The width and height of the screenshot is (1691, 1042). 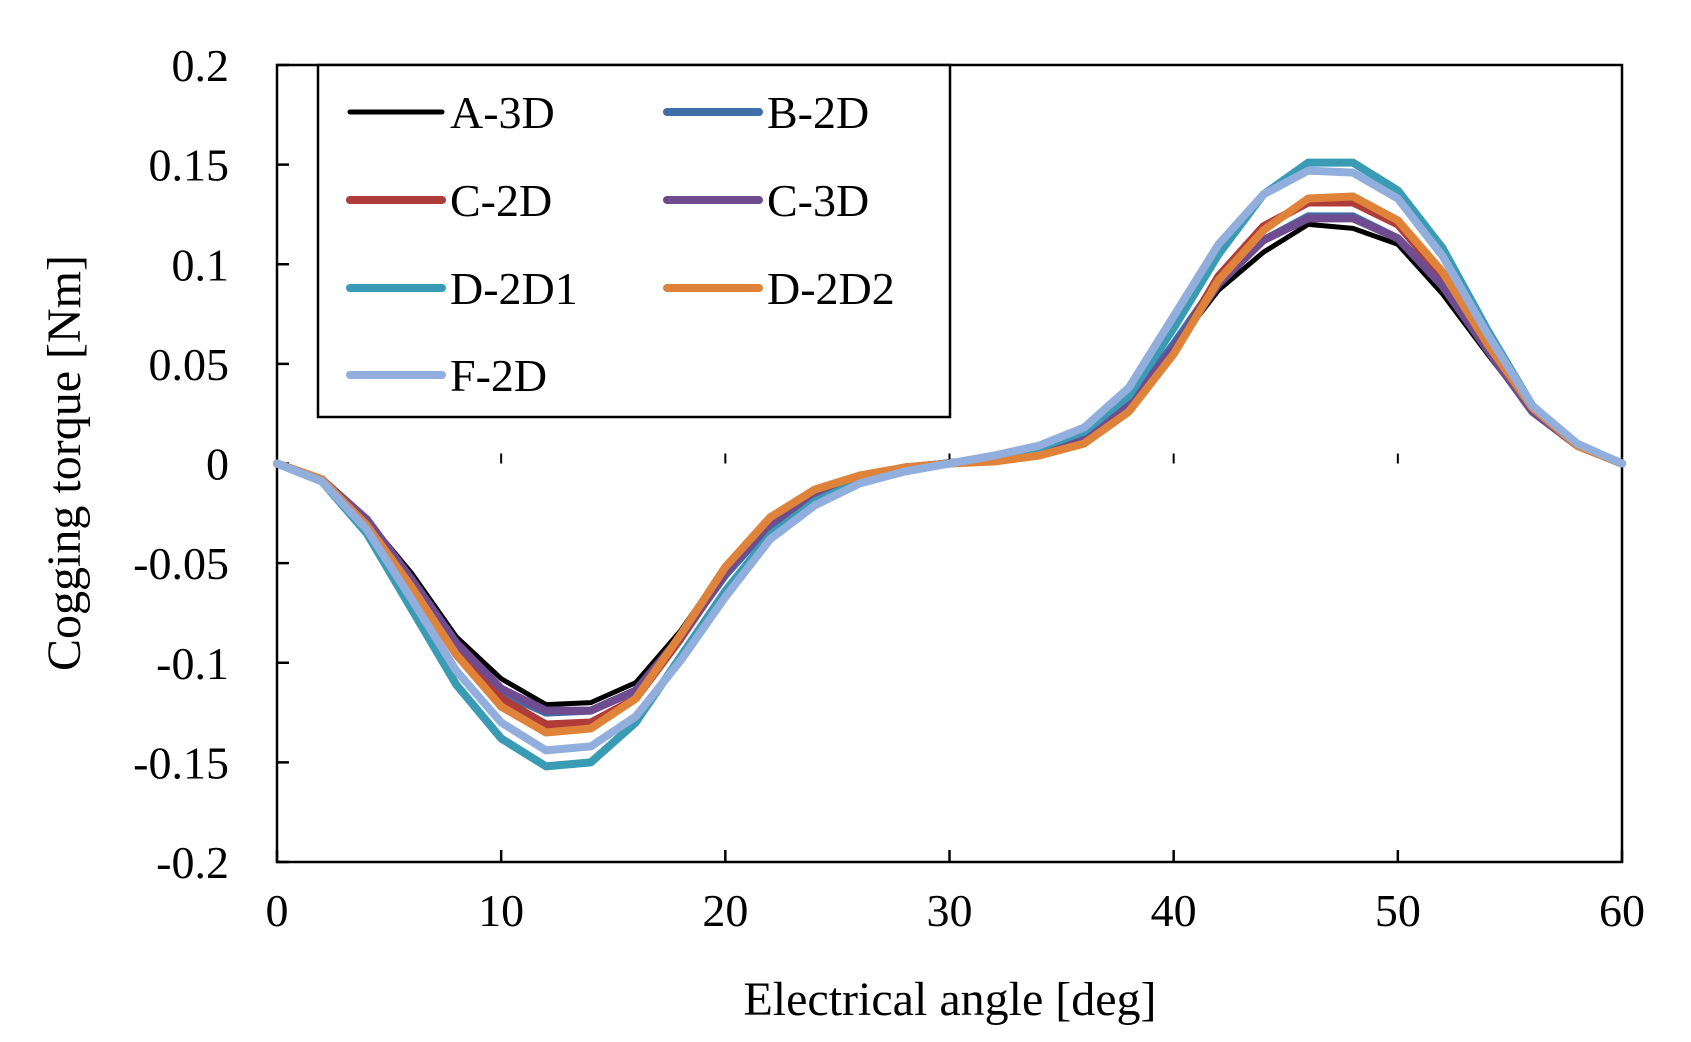 What do you see at coordinates (189, 165) in the screenshot?
I see `y-tick-label: 0.15` at bounding box center [189, 165].